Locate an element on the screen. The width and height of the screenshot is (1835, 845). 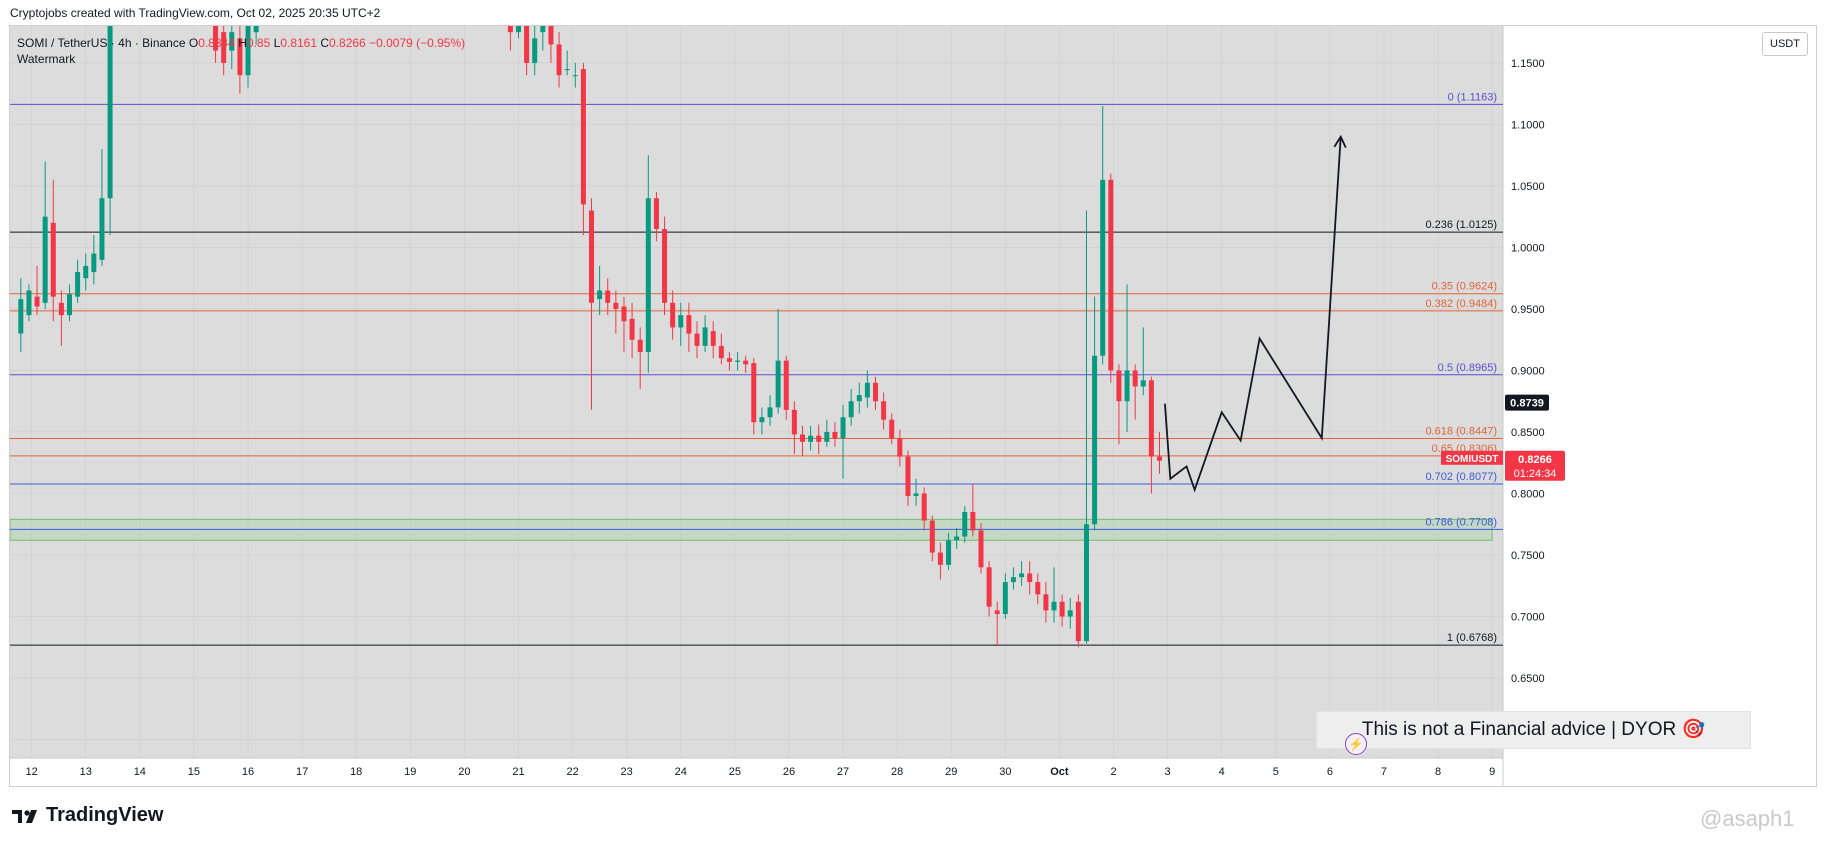
x-tick-label: 12 is located at coordinates (32, 772).